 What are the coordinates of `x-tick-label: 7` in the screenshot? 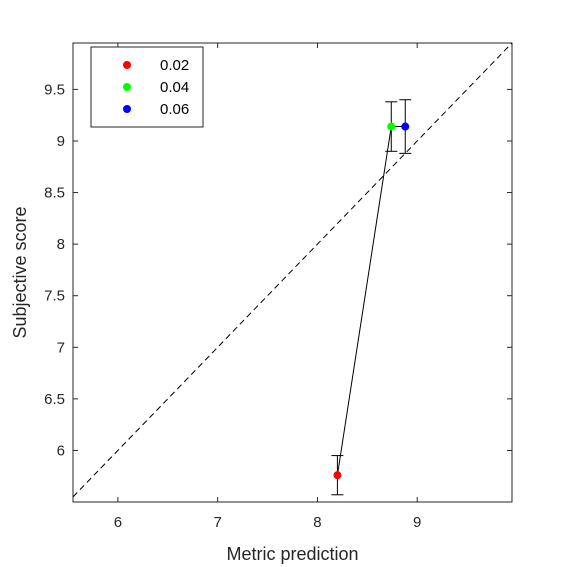 It's located at (217, 522).